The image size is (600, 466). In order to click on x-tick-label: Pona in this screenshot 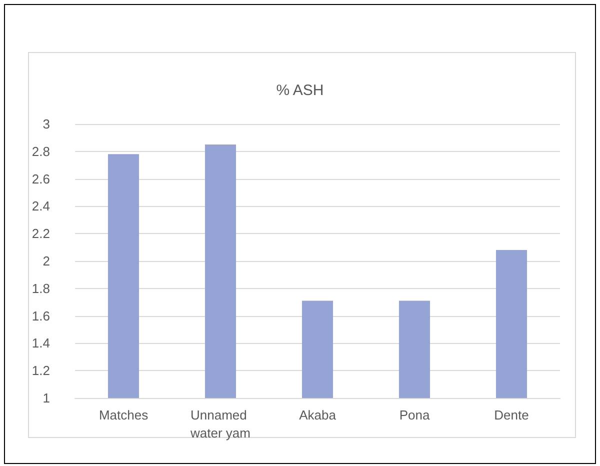, I will do `click(414, 415)`.